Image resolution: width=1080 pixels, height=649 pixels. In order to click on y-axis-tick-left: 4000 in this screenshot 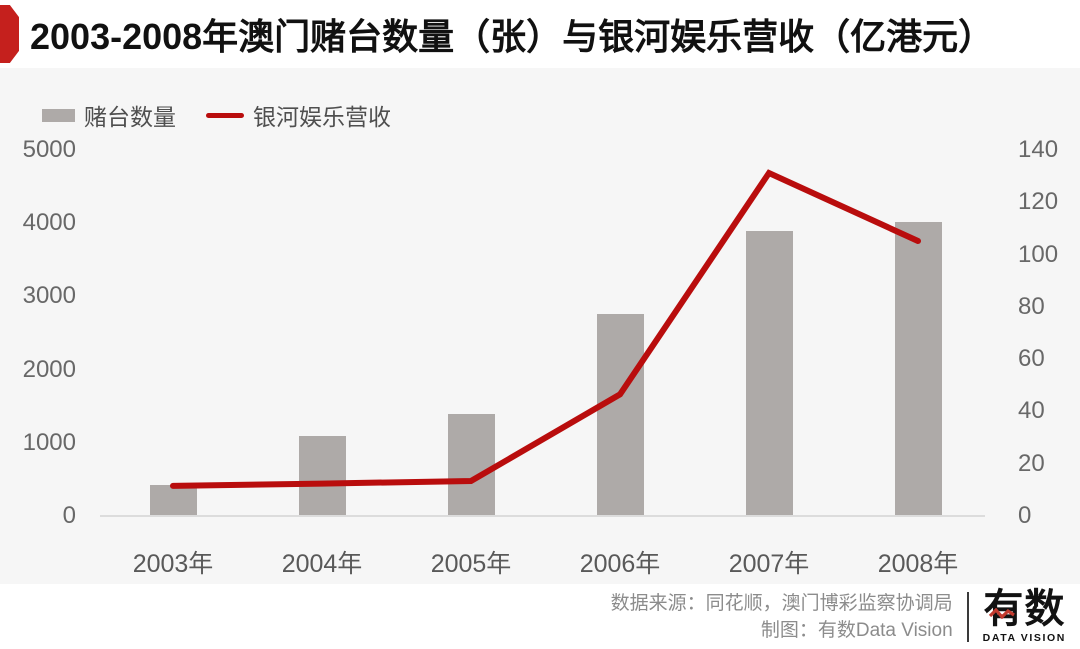, I will do `click(49, 223)`.